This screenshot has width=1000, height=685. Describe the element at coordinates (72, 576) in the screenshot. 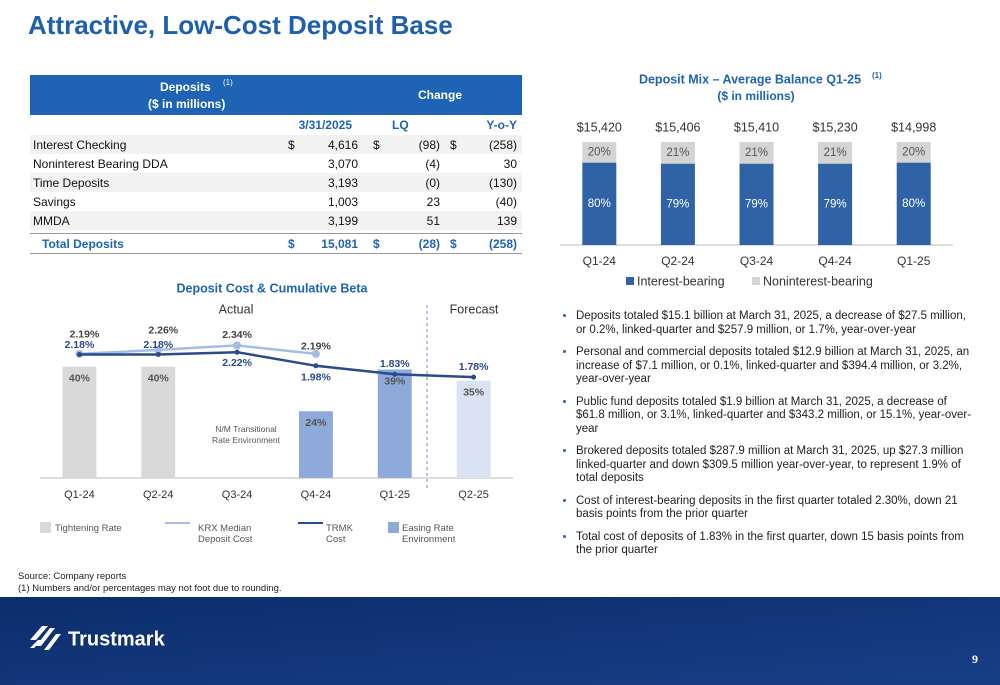

I see `source: Source: Company reports` at that location.